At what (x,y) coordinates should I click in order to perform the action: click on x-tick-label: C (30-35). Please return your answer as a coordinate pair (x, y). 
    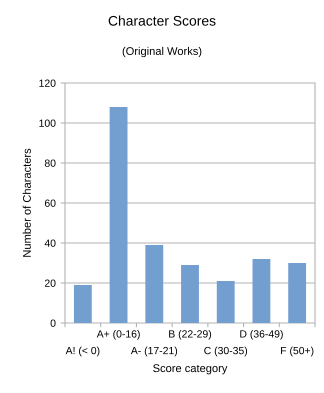
    Looking at the image, I should click on (226, 351).